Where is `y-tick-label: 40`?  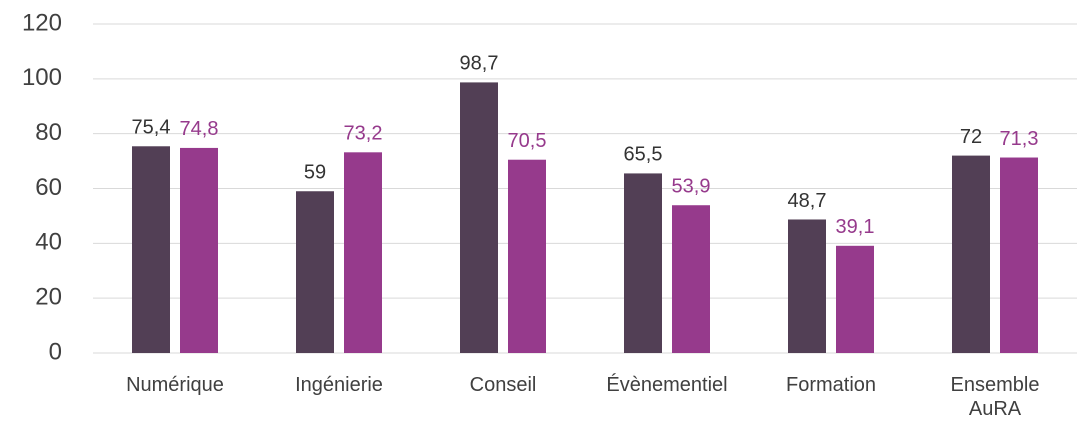 y-tick-label: 40 is located at coordinates (48, 242).